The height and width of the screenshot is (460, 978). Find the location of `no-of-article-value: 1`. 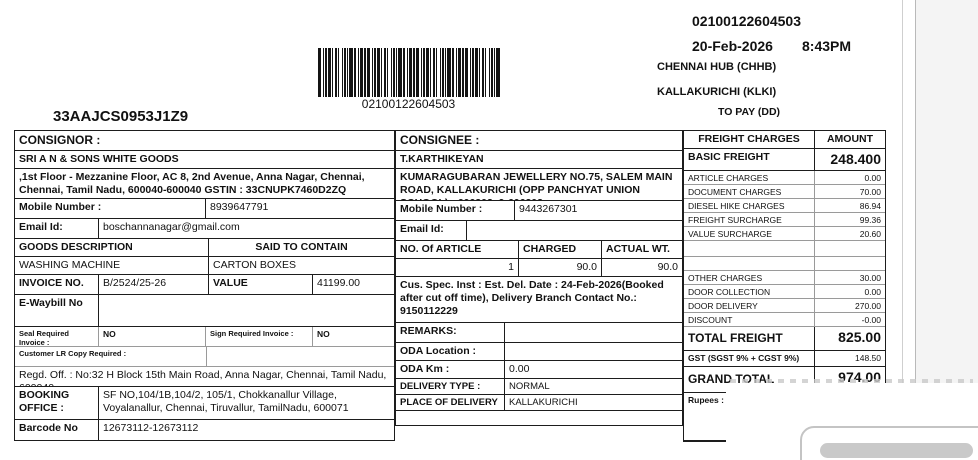

no-of-article-value: 1 is located at coordinates (511, 267).